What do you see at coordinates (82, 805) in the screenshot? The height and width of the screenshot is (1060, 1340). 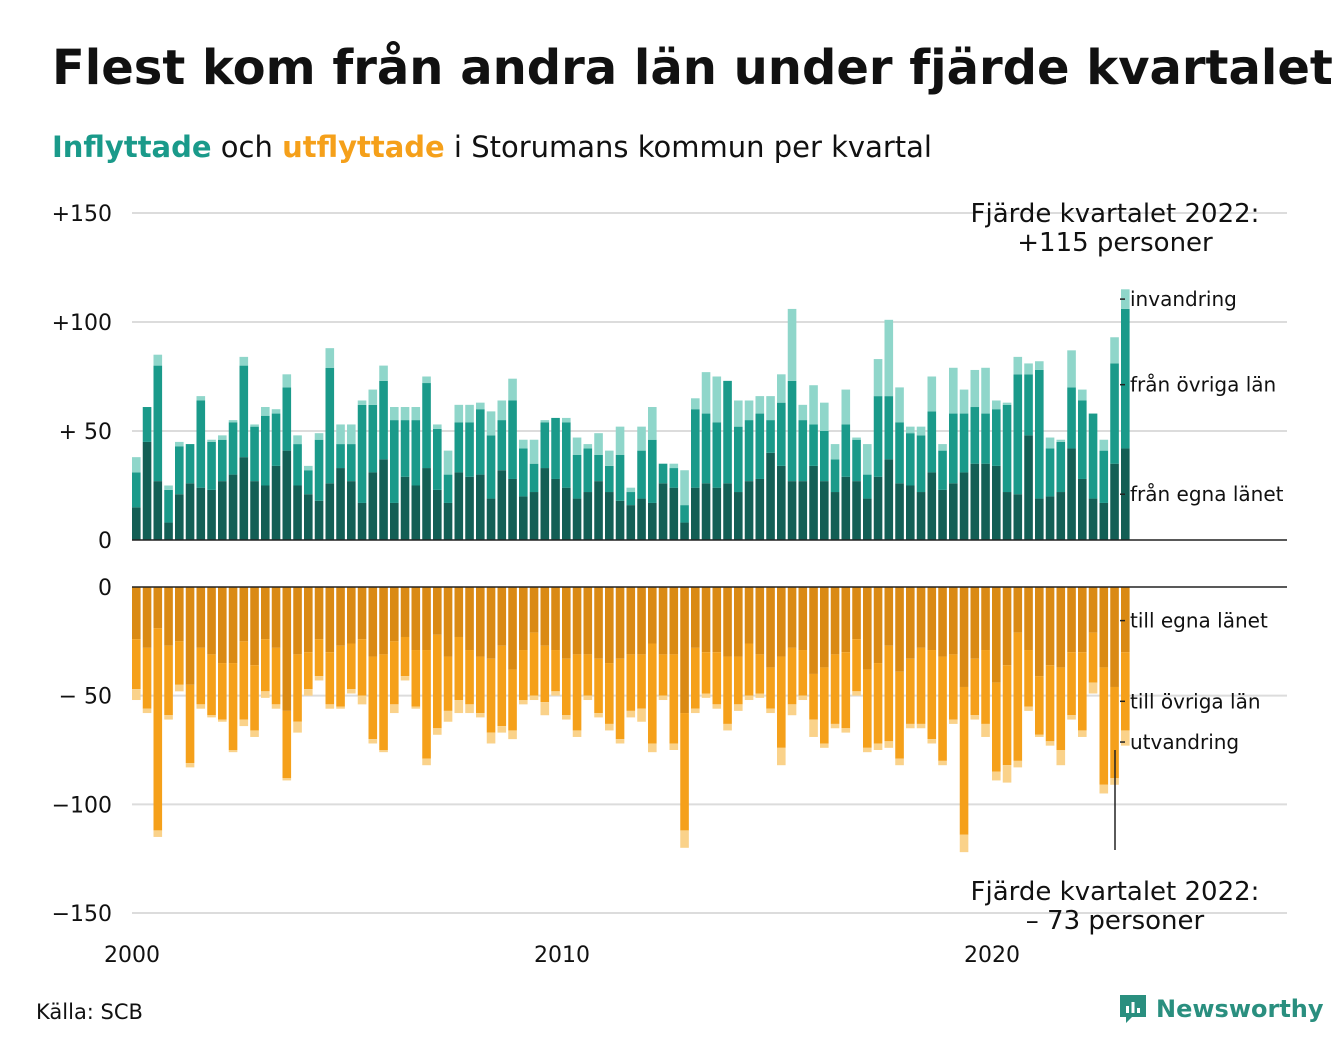 I see `y-tick-label-bottom: −100` at bounding box center [82, 805].